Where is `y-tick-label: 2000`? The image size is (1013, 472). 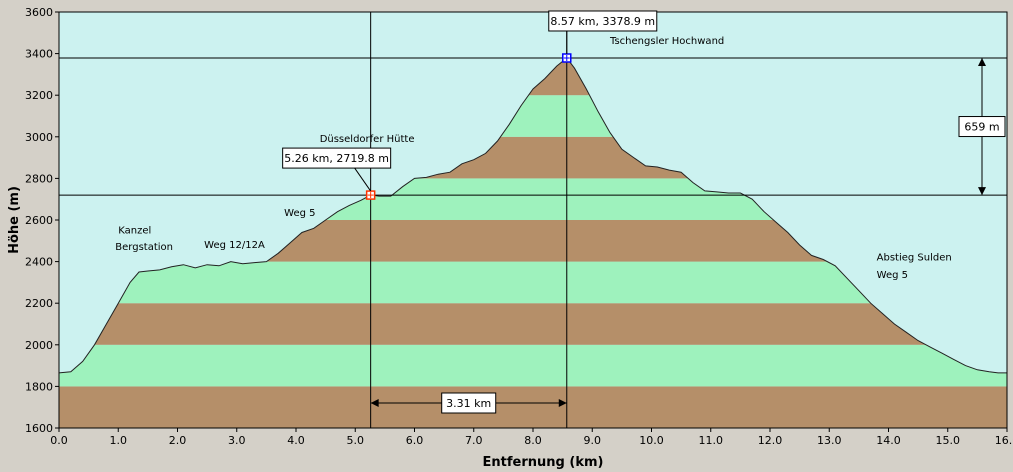 y-tick-label: 2000 is located at coordinates (39, 345).